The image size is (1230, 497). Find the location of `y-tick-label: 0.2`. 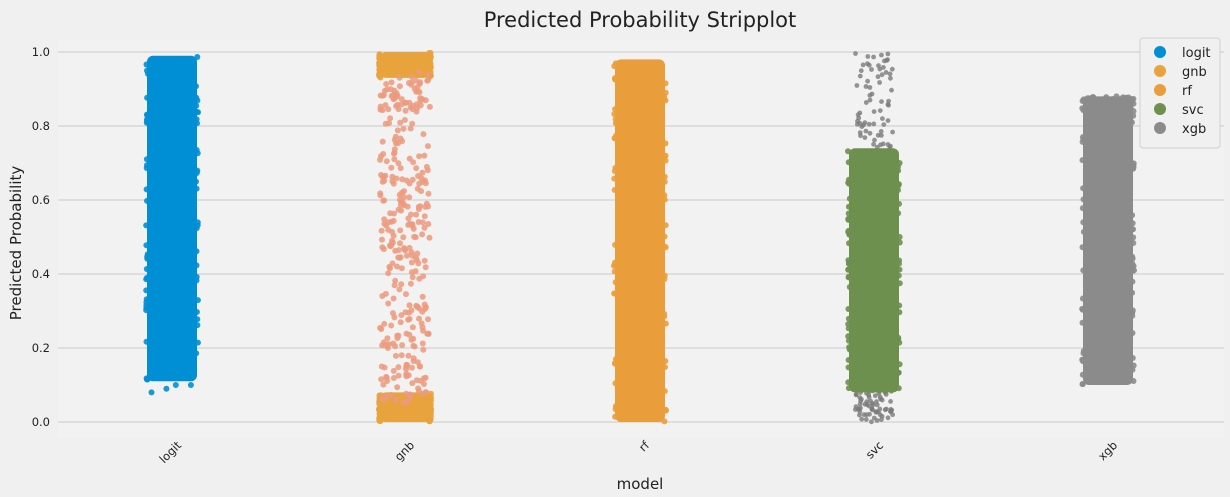

y-tick-label: 0.2 is located at coordinates (41, 348).